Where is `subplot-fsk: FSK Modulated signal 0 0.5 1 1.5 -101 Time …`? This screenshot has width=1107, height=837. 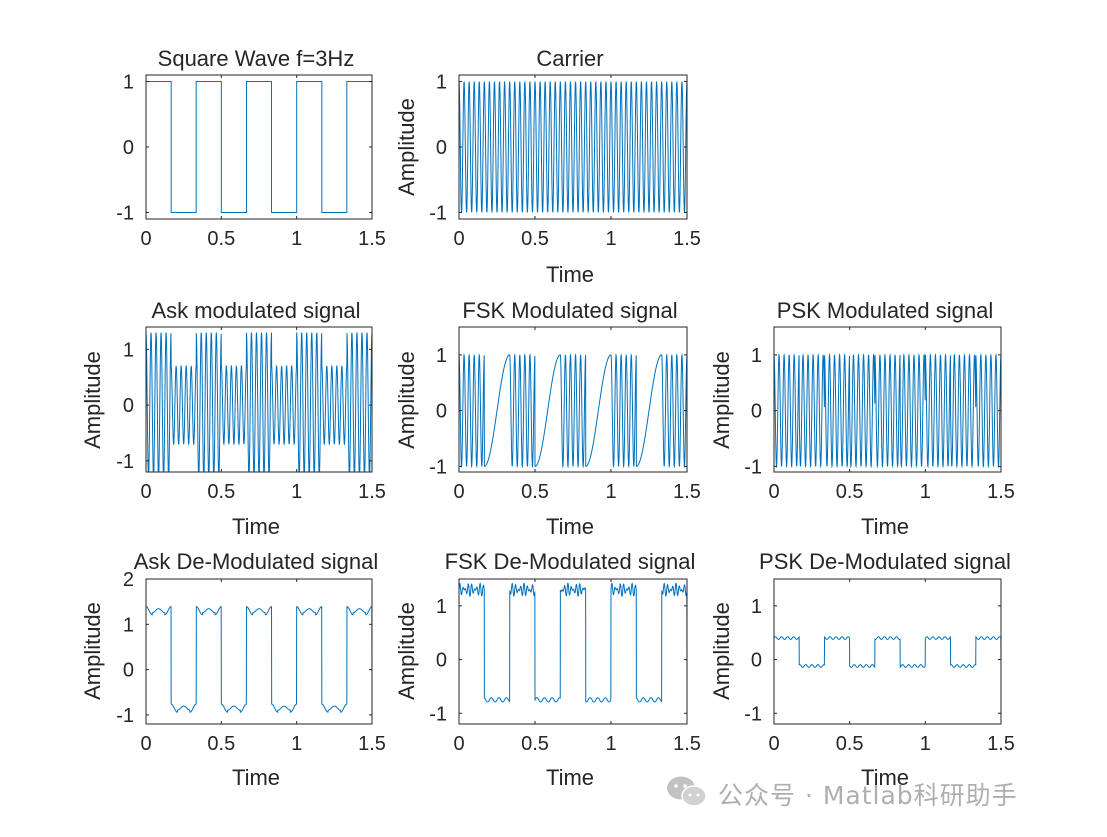 subplot-fsk: FSK Modulated signal 0 0.5 1 1.5 -101 Time … is located at coordinates (547, 418).